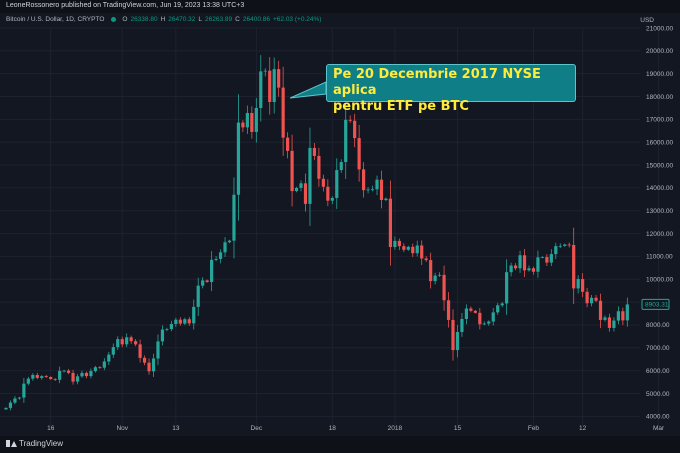  Describe the element at coordinates (144, 19) in the screenshot. I see `open-value: 26338.80` at that location.